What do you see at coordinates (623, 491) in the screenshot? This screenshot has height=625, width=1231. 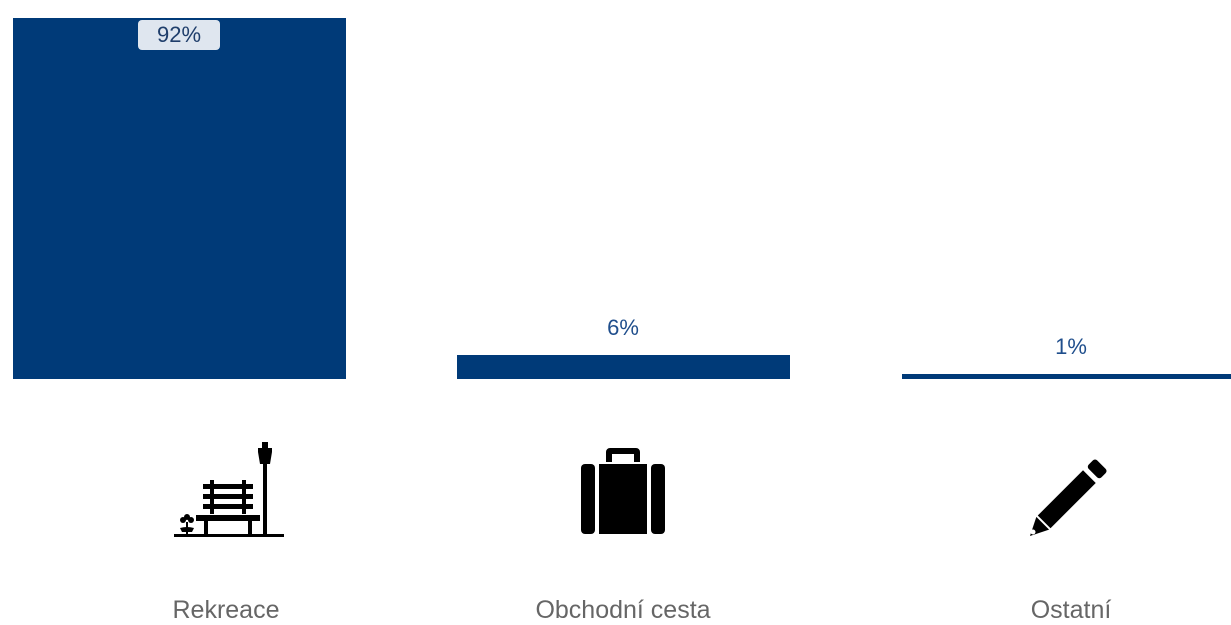 I see `suitcase-icon` at bounding box center [623, 491].